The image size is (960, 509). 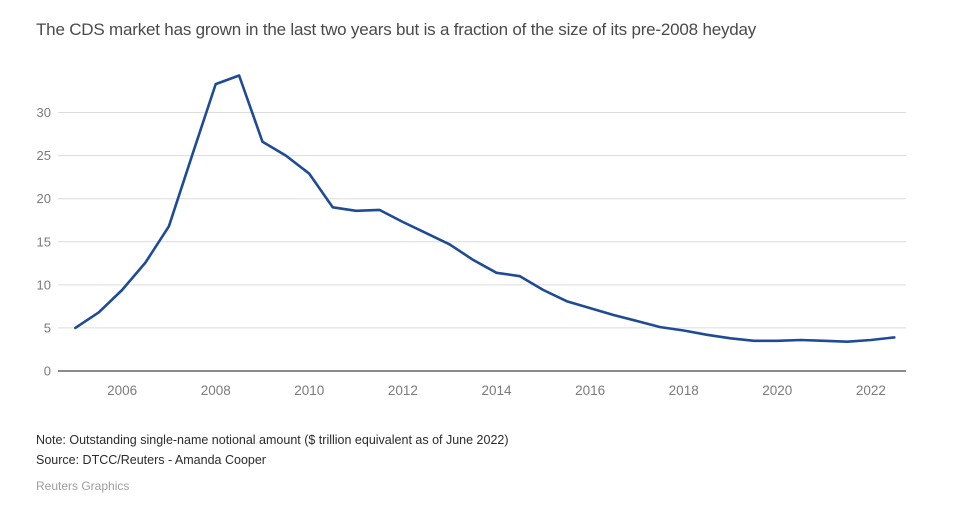 I want to click on chart-source: Source: DTCC/Reuters - Amanda Cooper, so click(x=151, y=460).